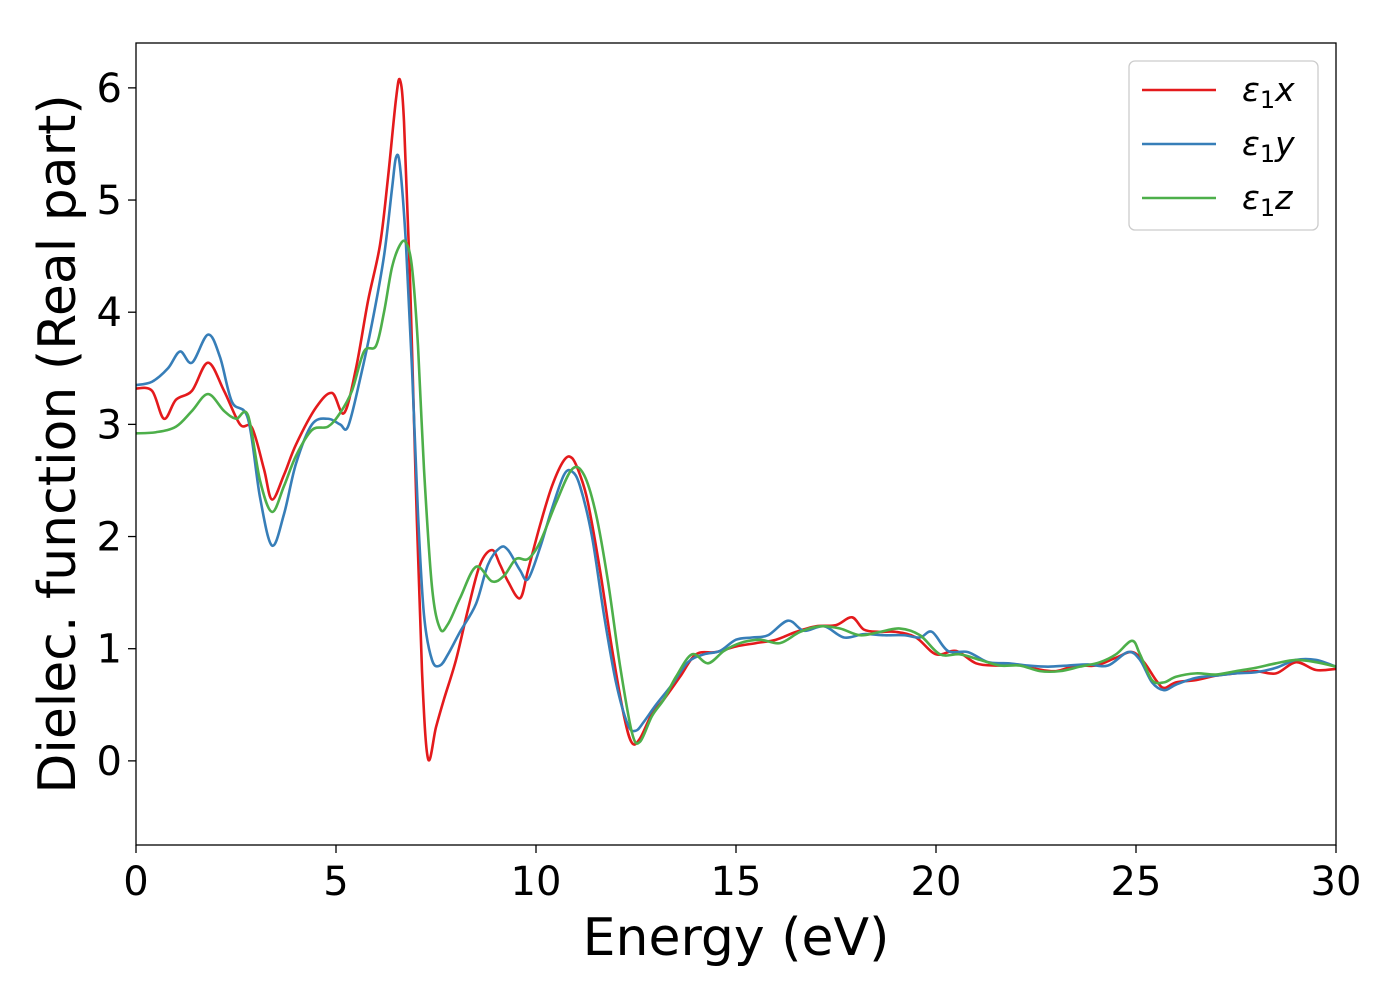  What do you see at coordinates (536, 882) in the screenshot?
I see `x-tick-label: 10` at bounding box center [536, 882].